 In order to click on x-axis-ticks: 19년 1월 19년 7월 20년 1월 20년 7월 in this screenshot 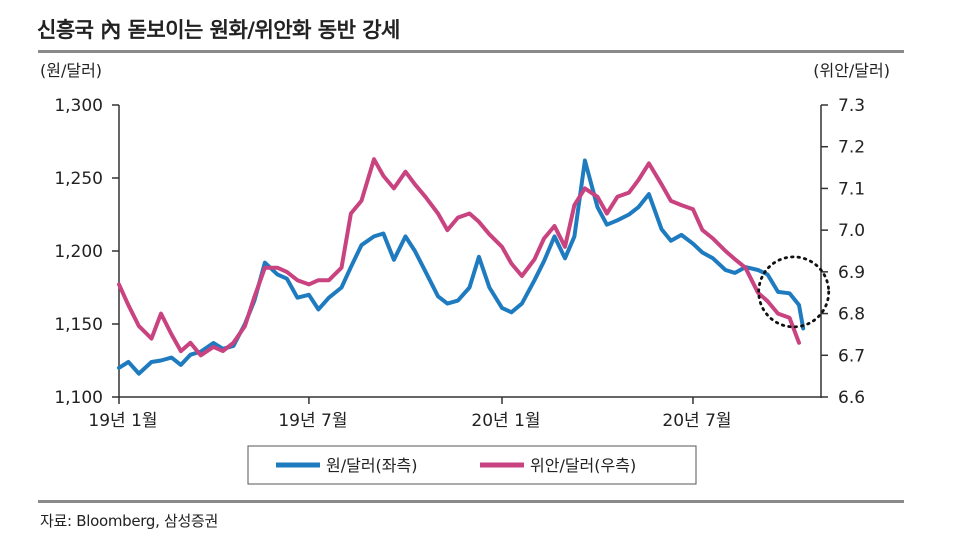, I will do `click(410, 414)`.